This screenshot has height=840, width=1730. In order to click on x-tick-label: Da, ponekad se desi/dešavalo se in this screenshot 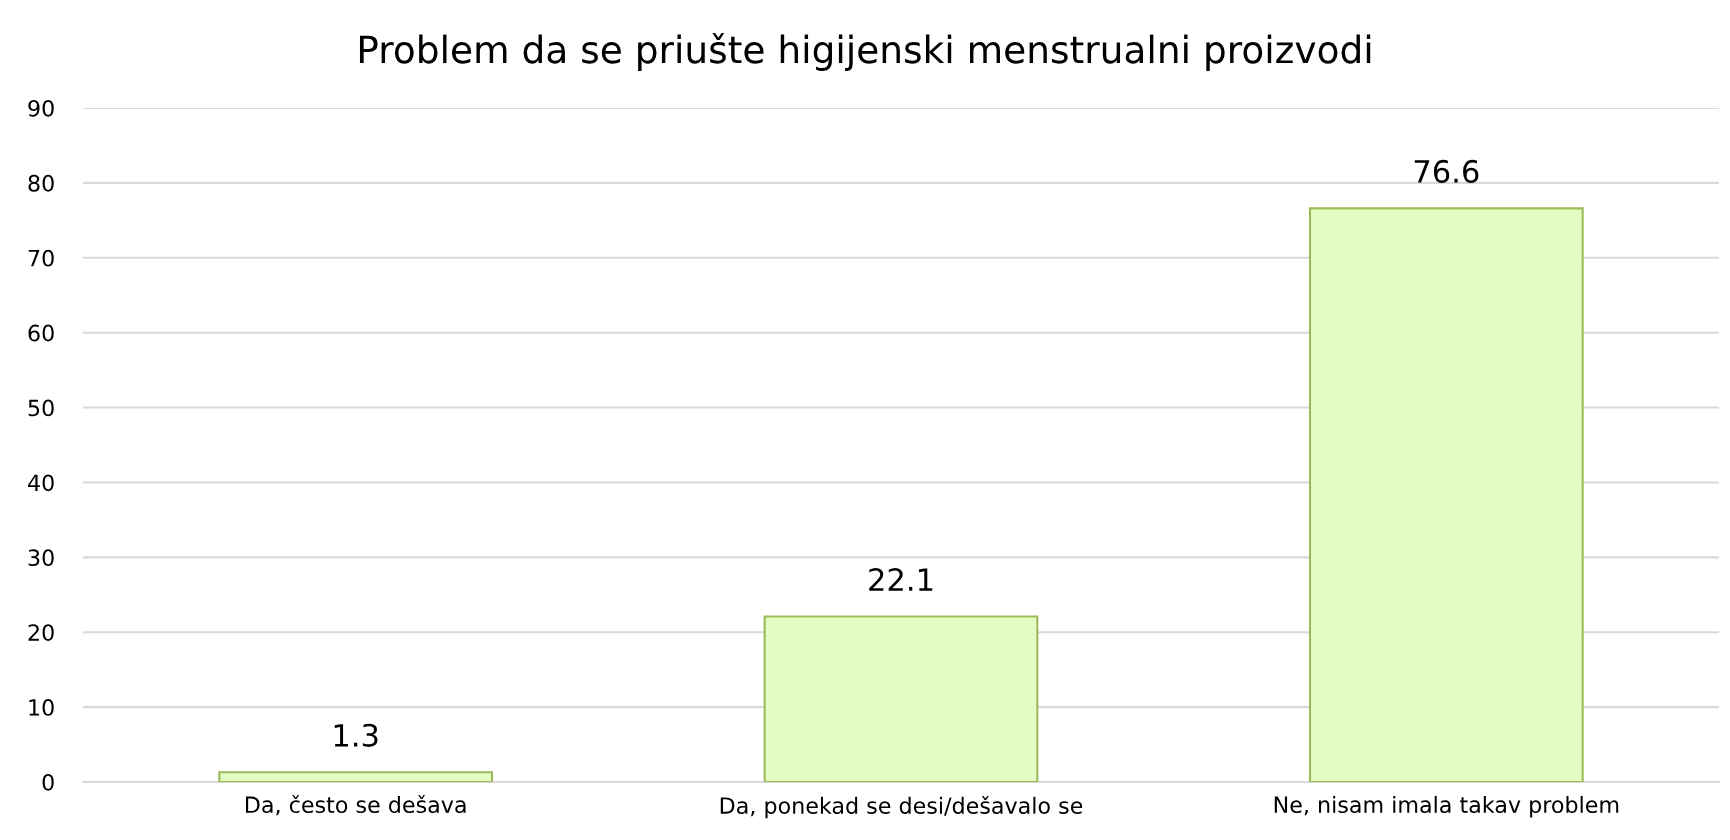, I will do `click(901, 807)`.